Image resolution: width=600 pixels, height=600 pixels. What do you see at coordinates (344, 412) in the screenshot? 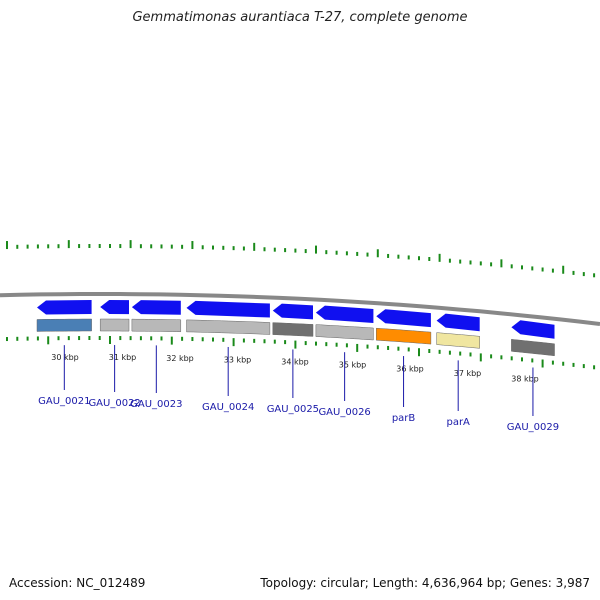
I see `gene-label: GAU_0026` at bounding box center [344, 412].